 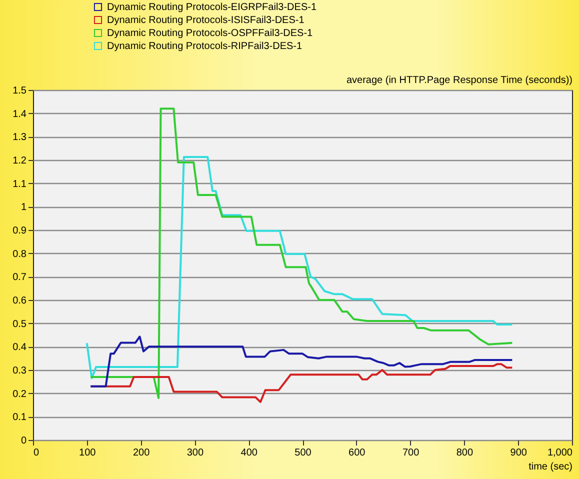 What do you see at coordinates (302, 362) in the screenshot?
I see `line-series` at bounding box center [302, 362].